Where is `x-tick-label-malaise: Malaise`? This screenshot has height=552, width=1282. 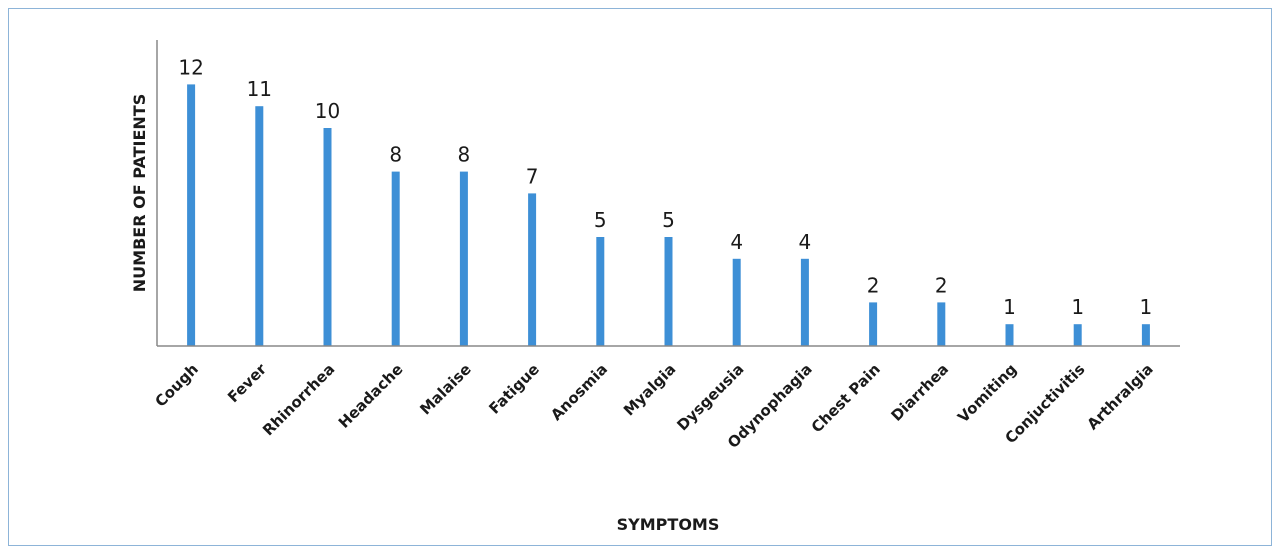 x-tick-label-malaise: Malaise is located at coordinates (445, 389).